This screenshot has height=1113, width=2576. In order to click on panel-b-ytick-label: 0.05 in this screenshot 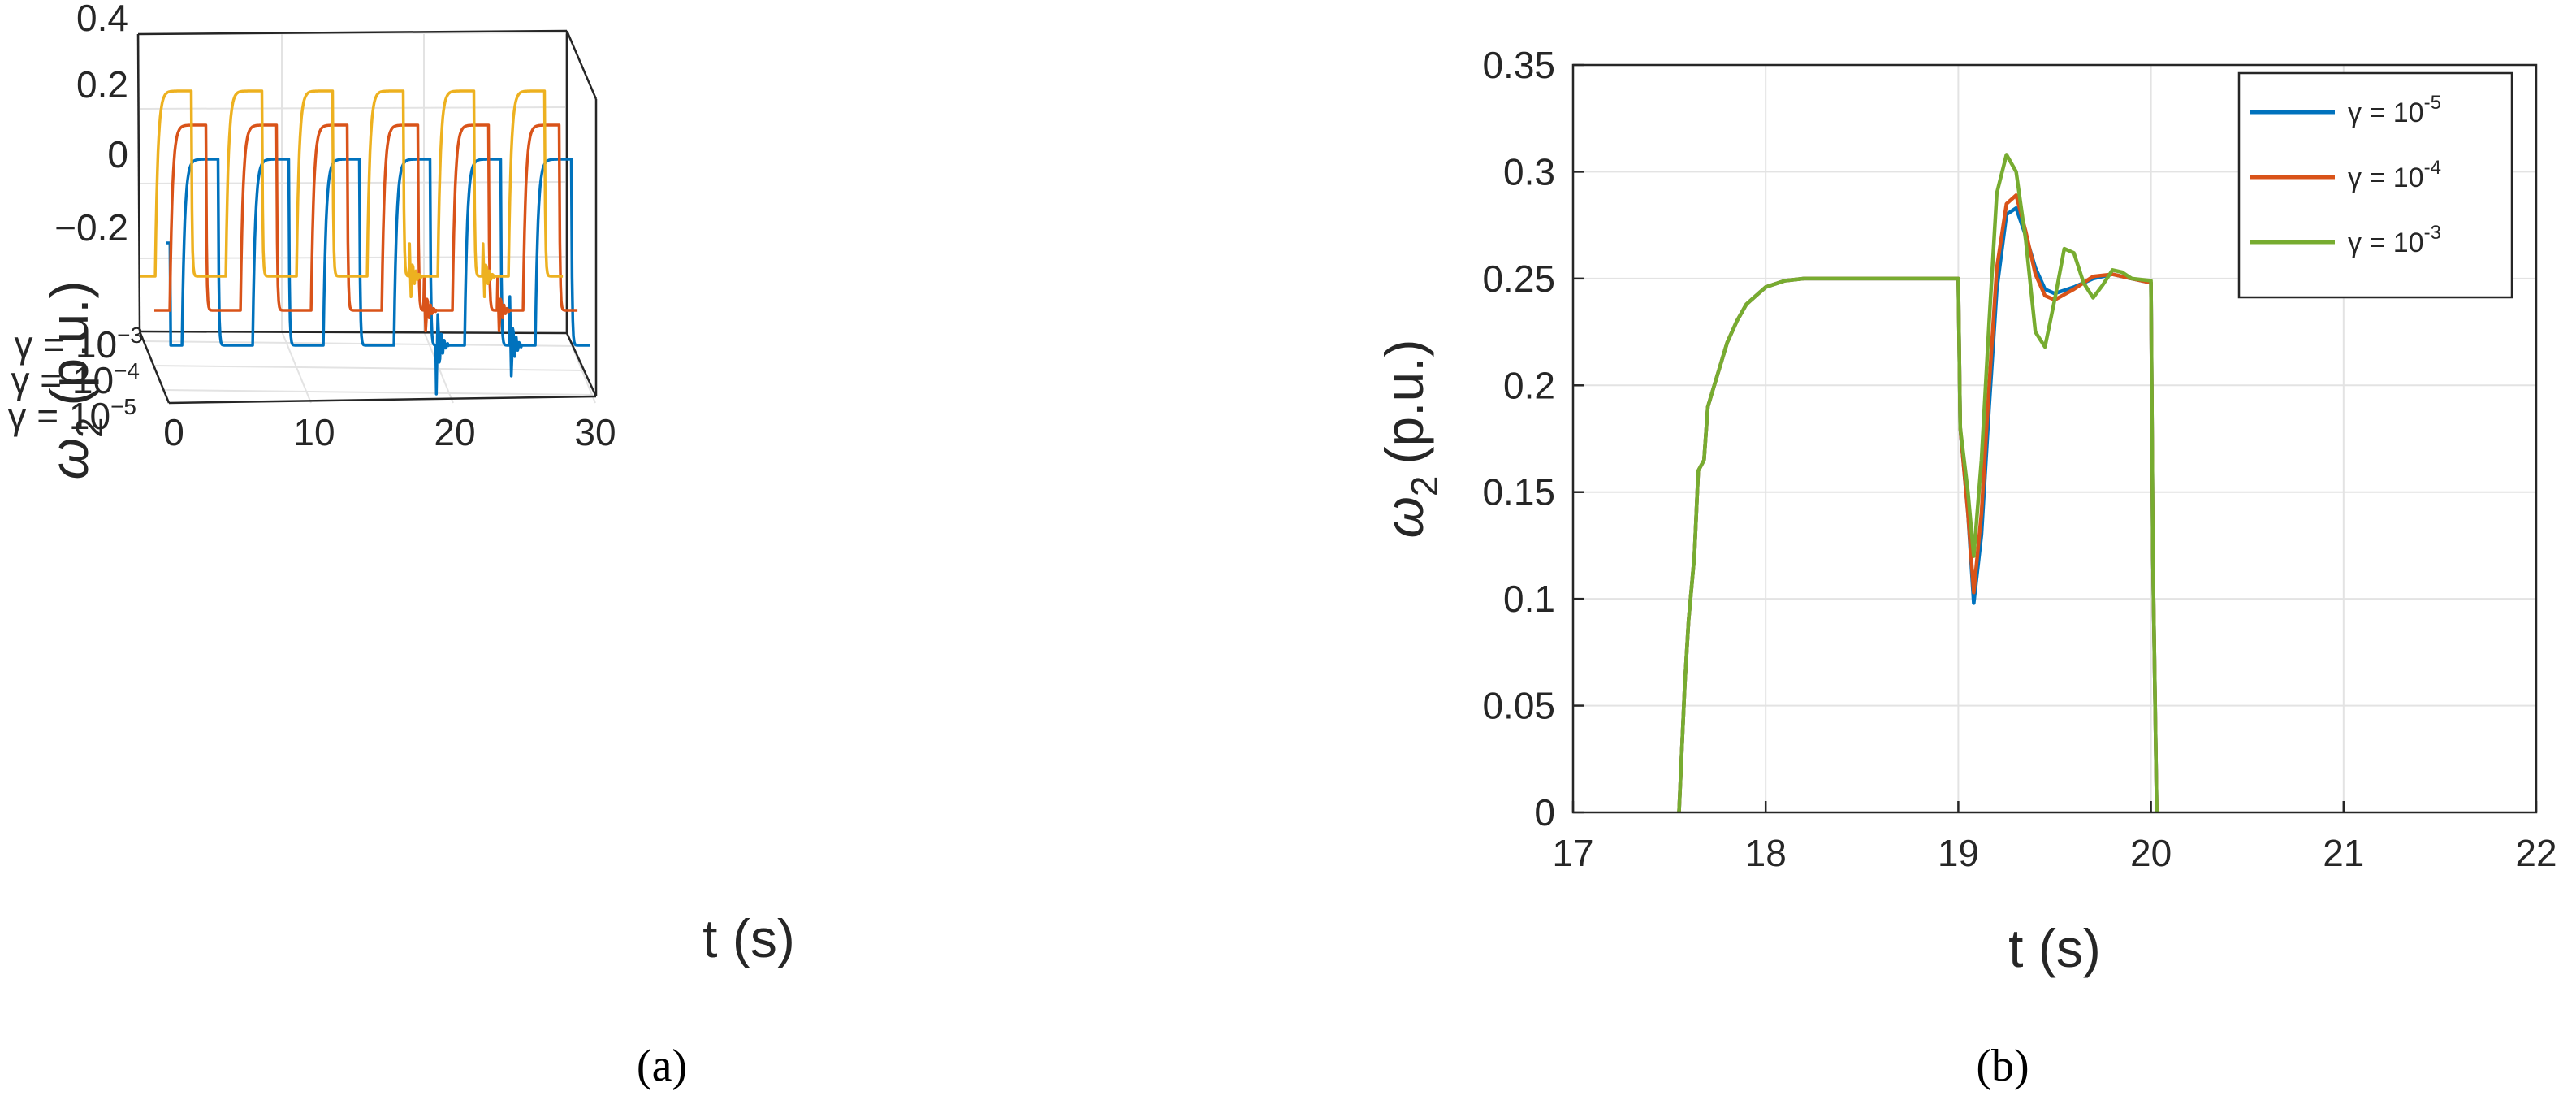, I will do `click(1518, 706)`.